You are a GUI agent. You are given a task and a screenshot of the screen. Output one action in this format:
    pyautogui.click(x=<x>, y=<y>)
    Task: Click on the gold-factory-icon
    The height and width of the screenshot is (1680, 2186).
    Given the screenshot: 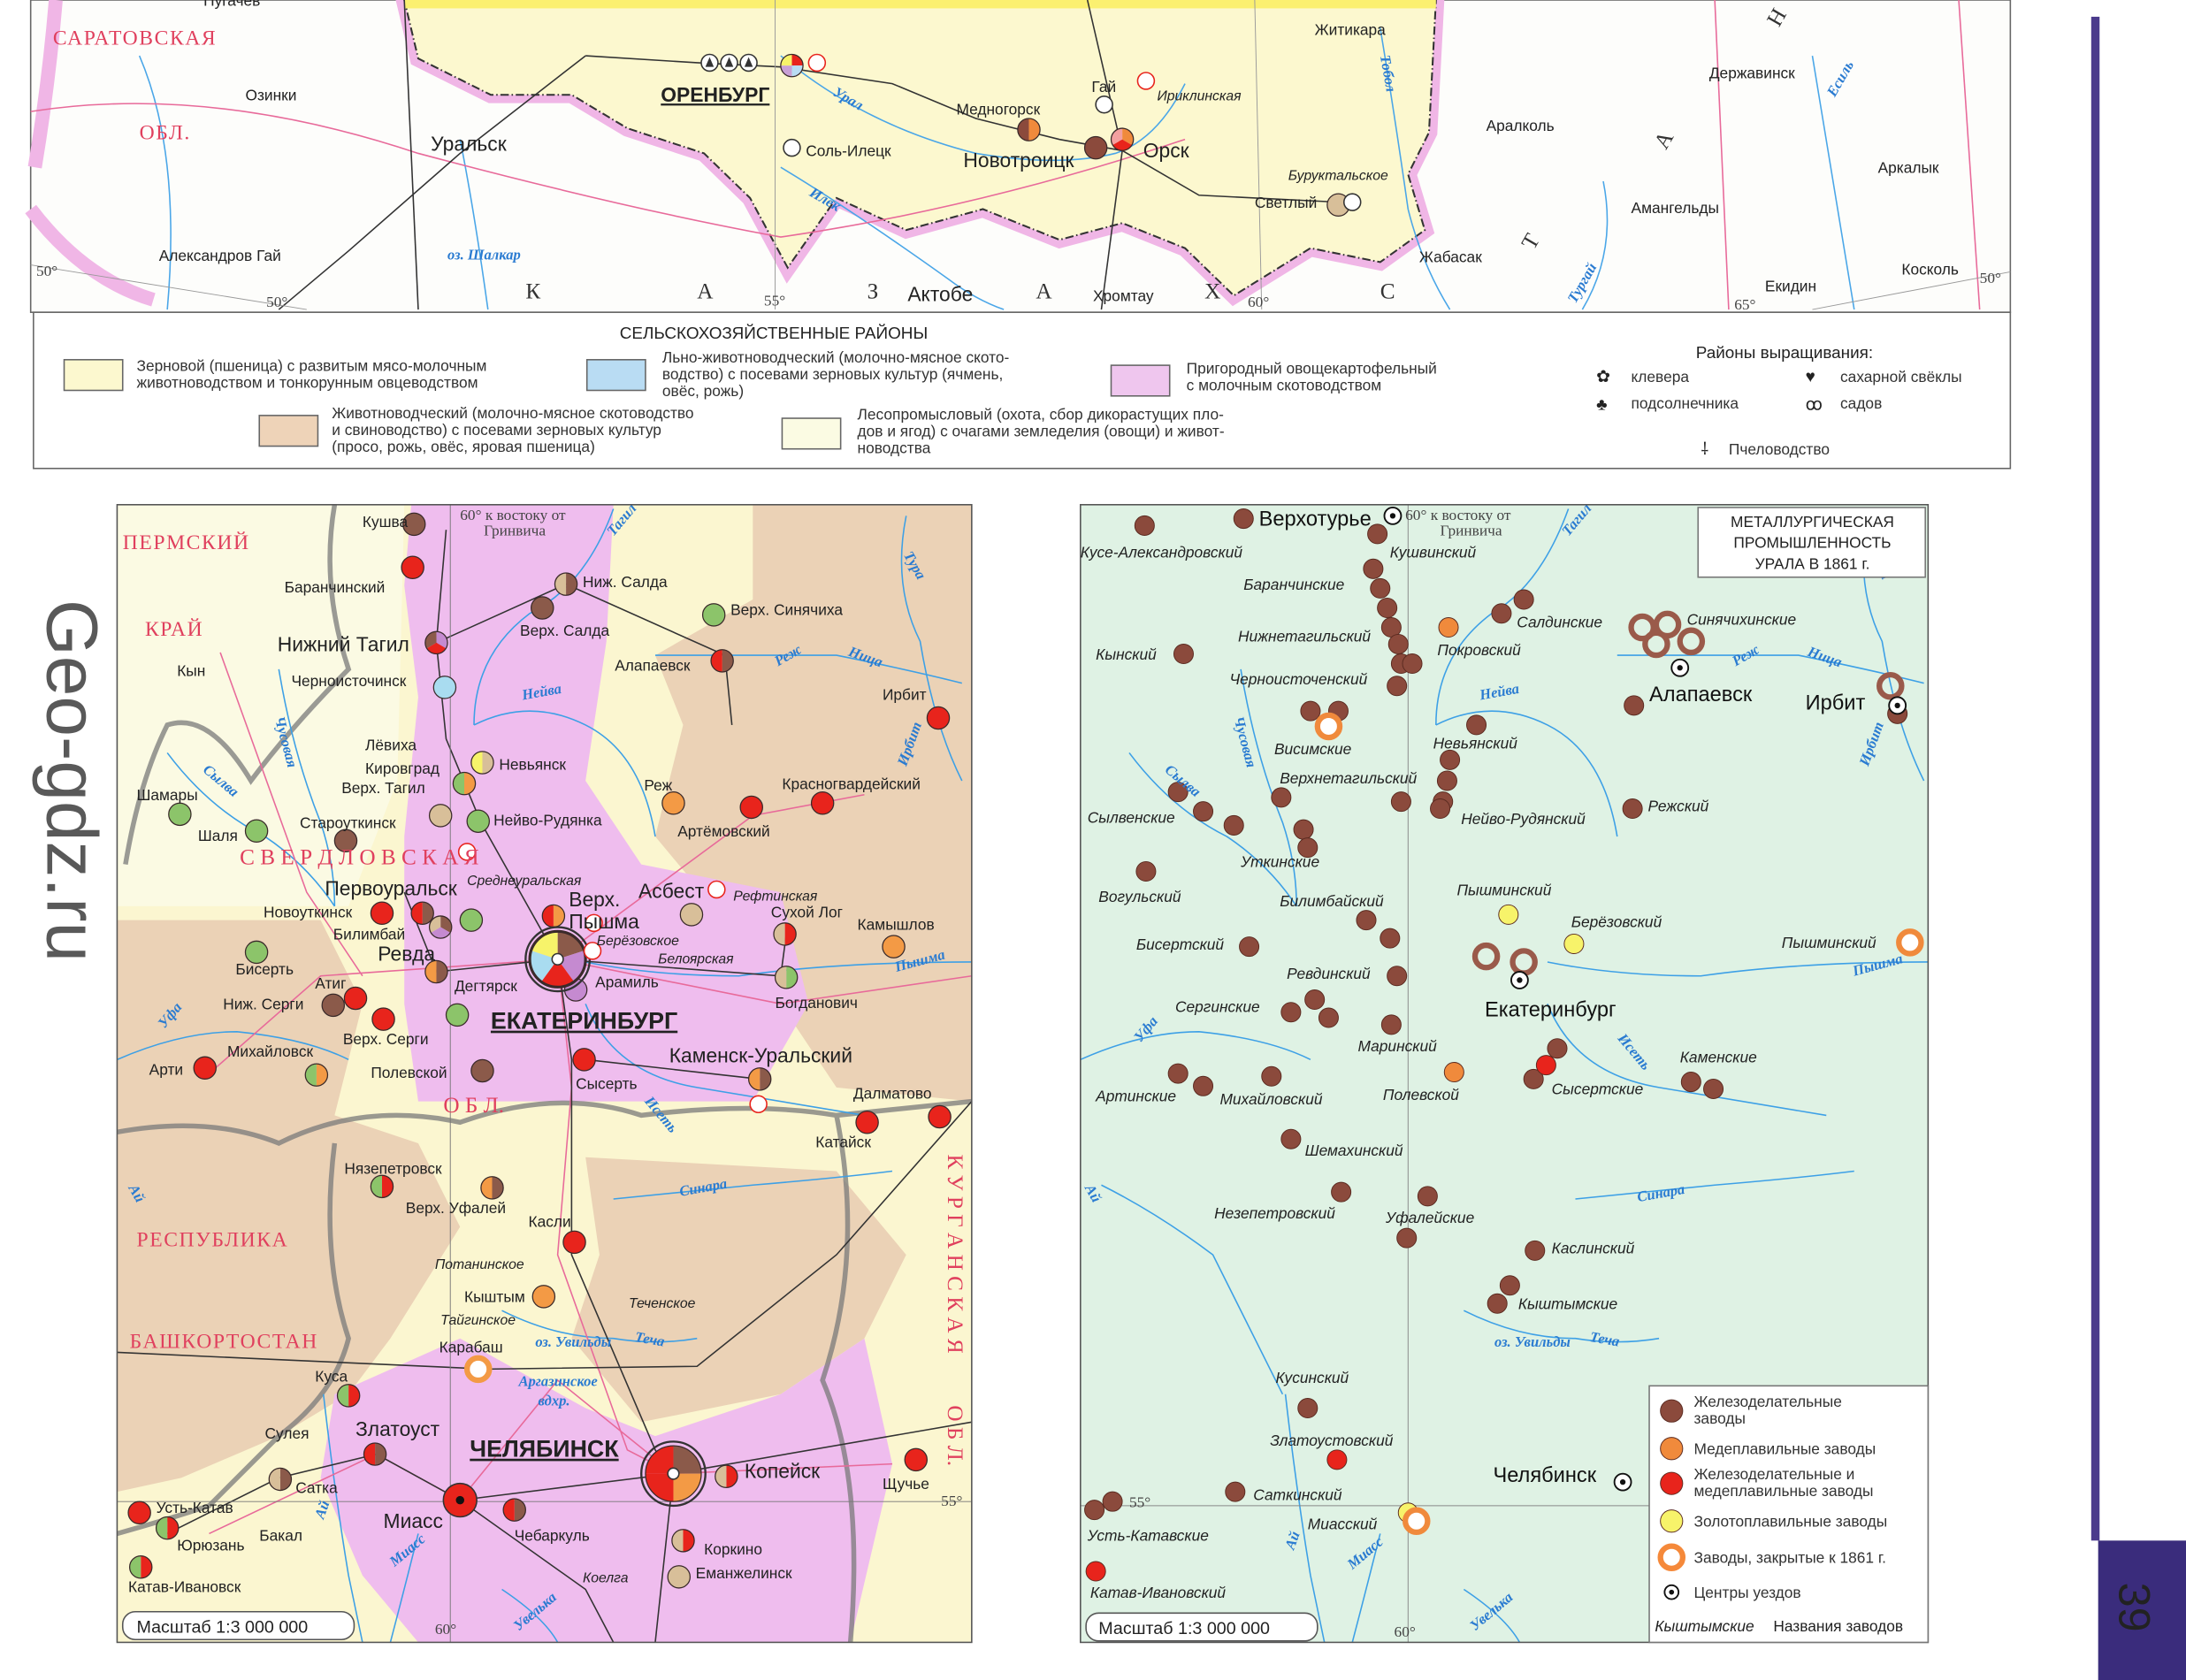 What is the action you would take?
    pyautogui.click(x=1672, y=1521)
    